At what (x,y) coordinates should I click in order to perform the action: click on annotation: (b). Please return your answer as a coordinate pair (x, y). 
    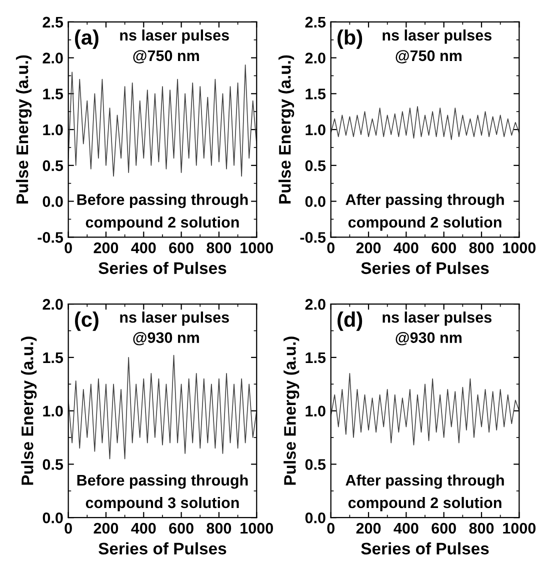
    Looking at the image, I should click on (350, 39).